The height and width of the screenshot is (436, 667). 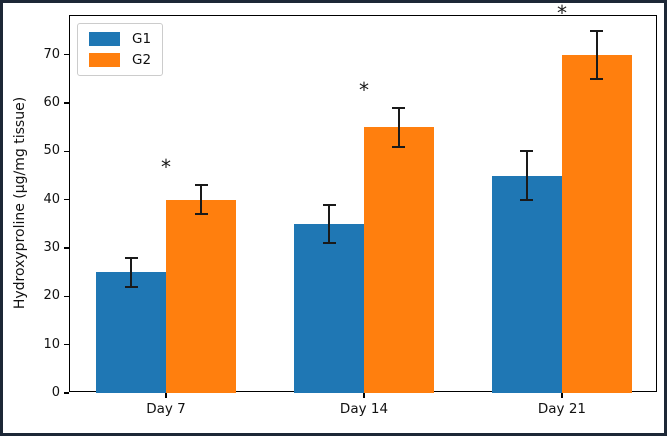 I want to click on x-tick-label: Day 14, so click(x=364, y=409).